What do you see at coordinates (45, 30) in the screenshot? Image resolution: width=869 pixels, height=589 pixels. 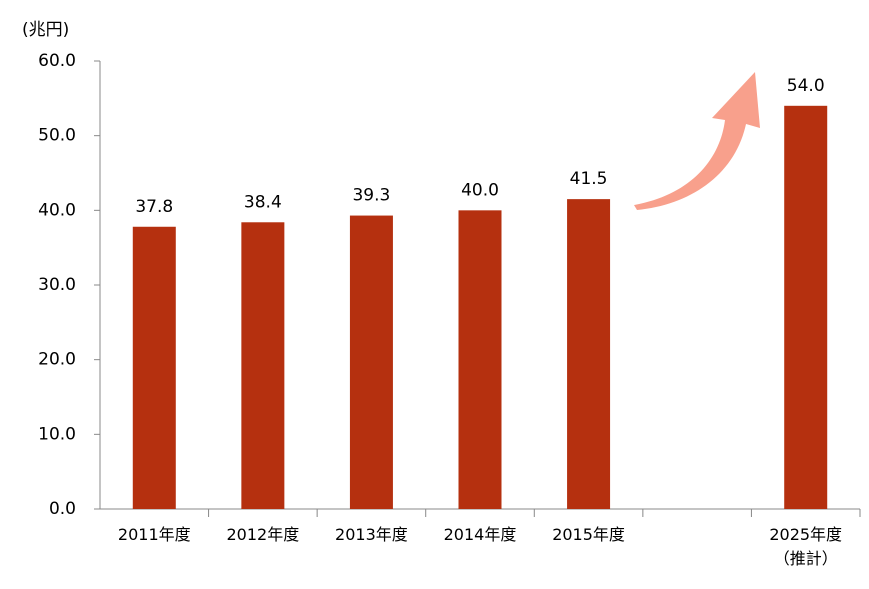 I see `y-axis-label: (兆円)` at bounding box center [45, 30].